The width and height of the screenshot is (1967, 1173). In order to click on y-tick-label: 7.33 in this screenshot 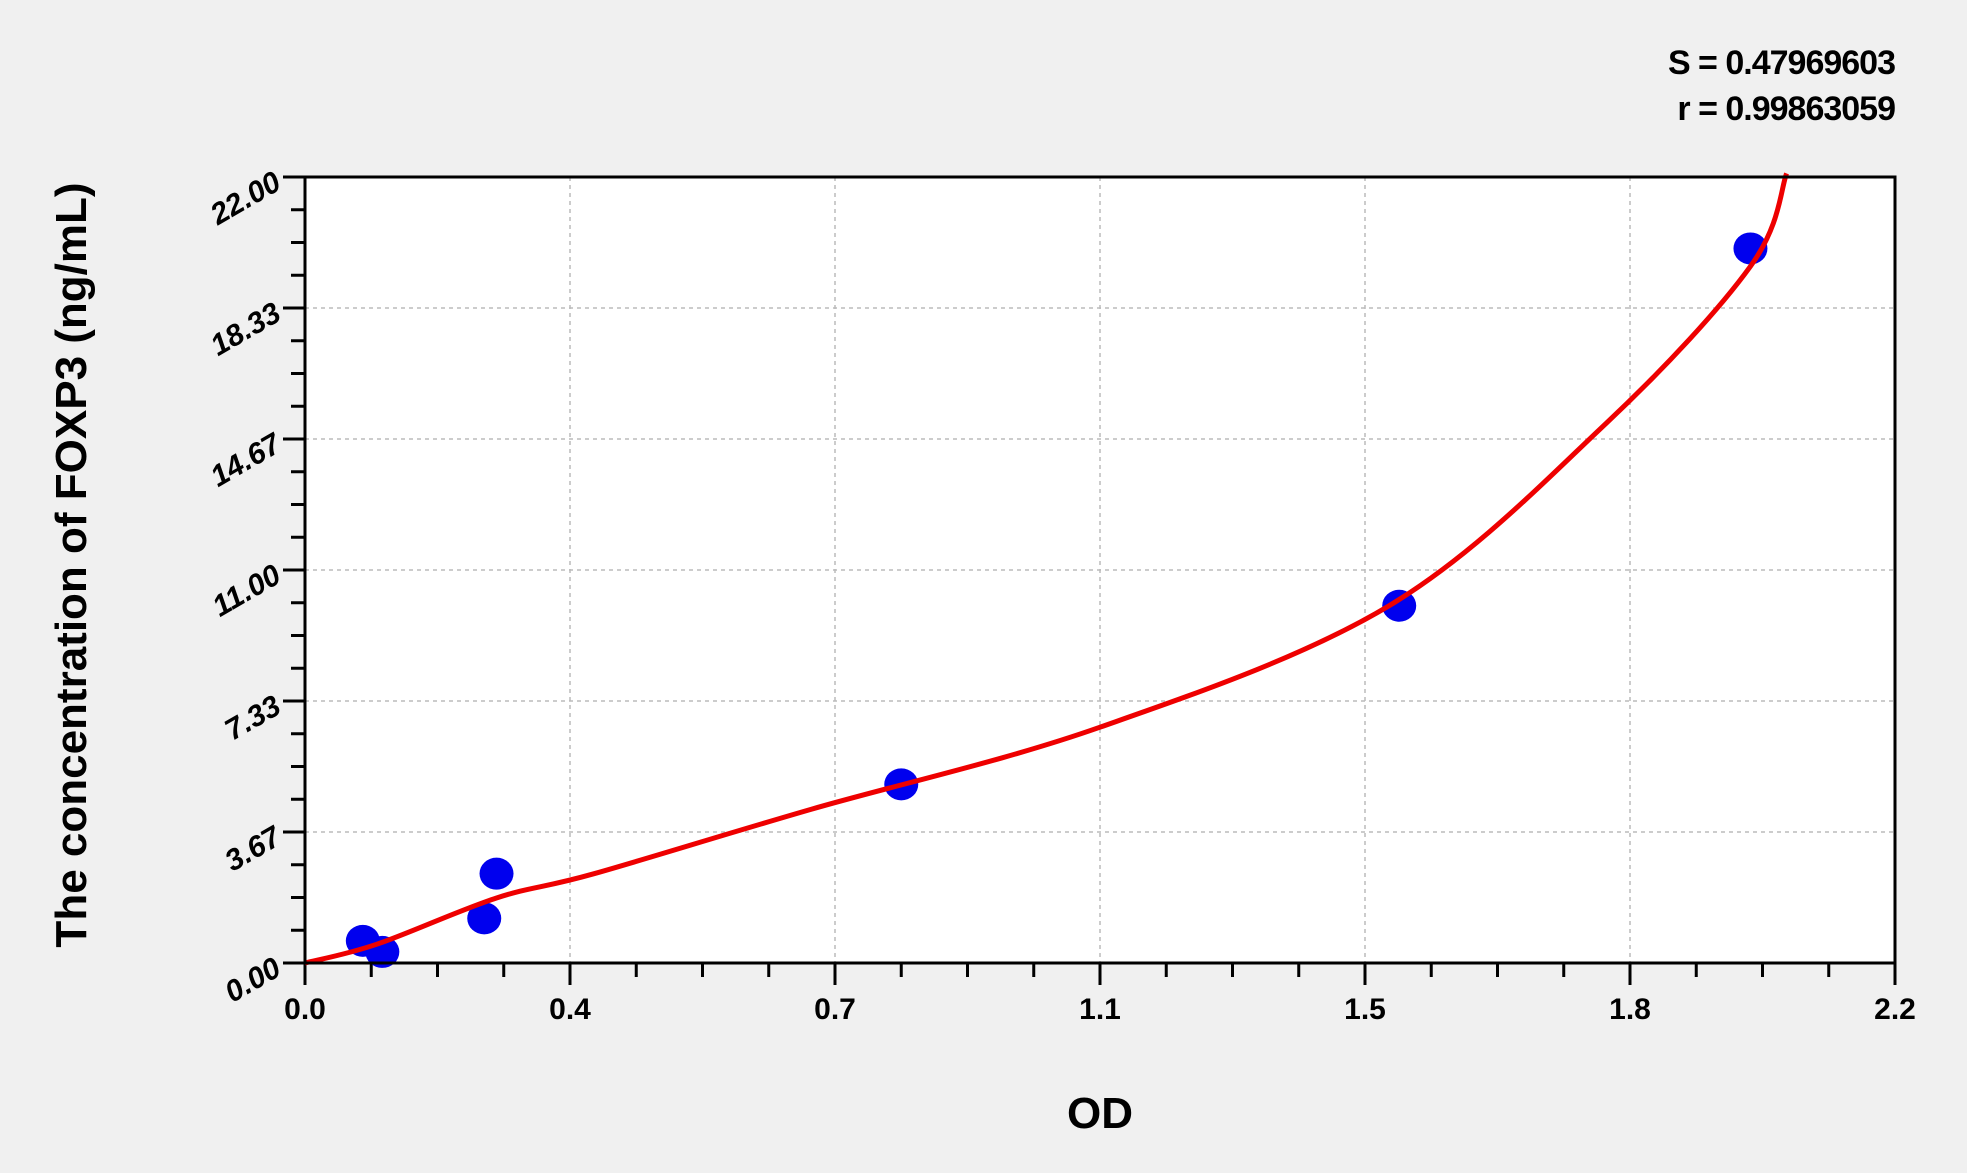, I will do `click(252, 718)`.